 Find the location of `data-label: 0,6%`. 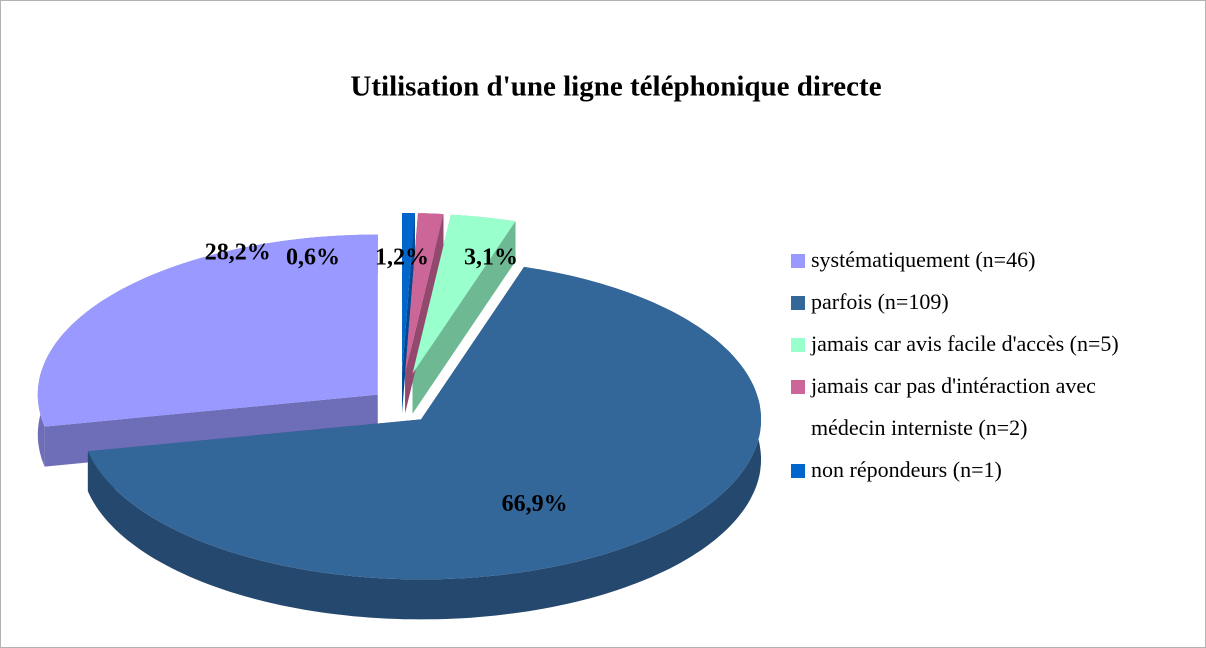

data-label: 0,6% is located at coordinates (313, 258).